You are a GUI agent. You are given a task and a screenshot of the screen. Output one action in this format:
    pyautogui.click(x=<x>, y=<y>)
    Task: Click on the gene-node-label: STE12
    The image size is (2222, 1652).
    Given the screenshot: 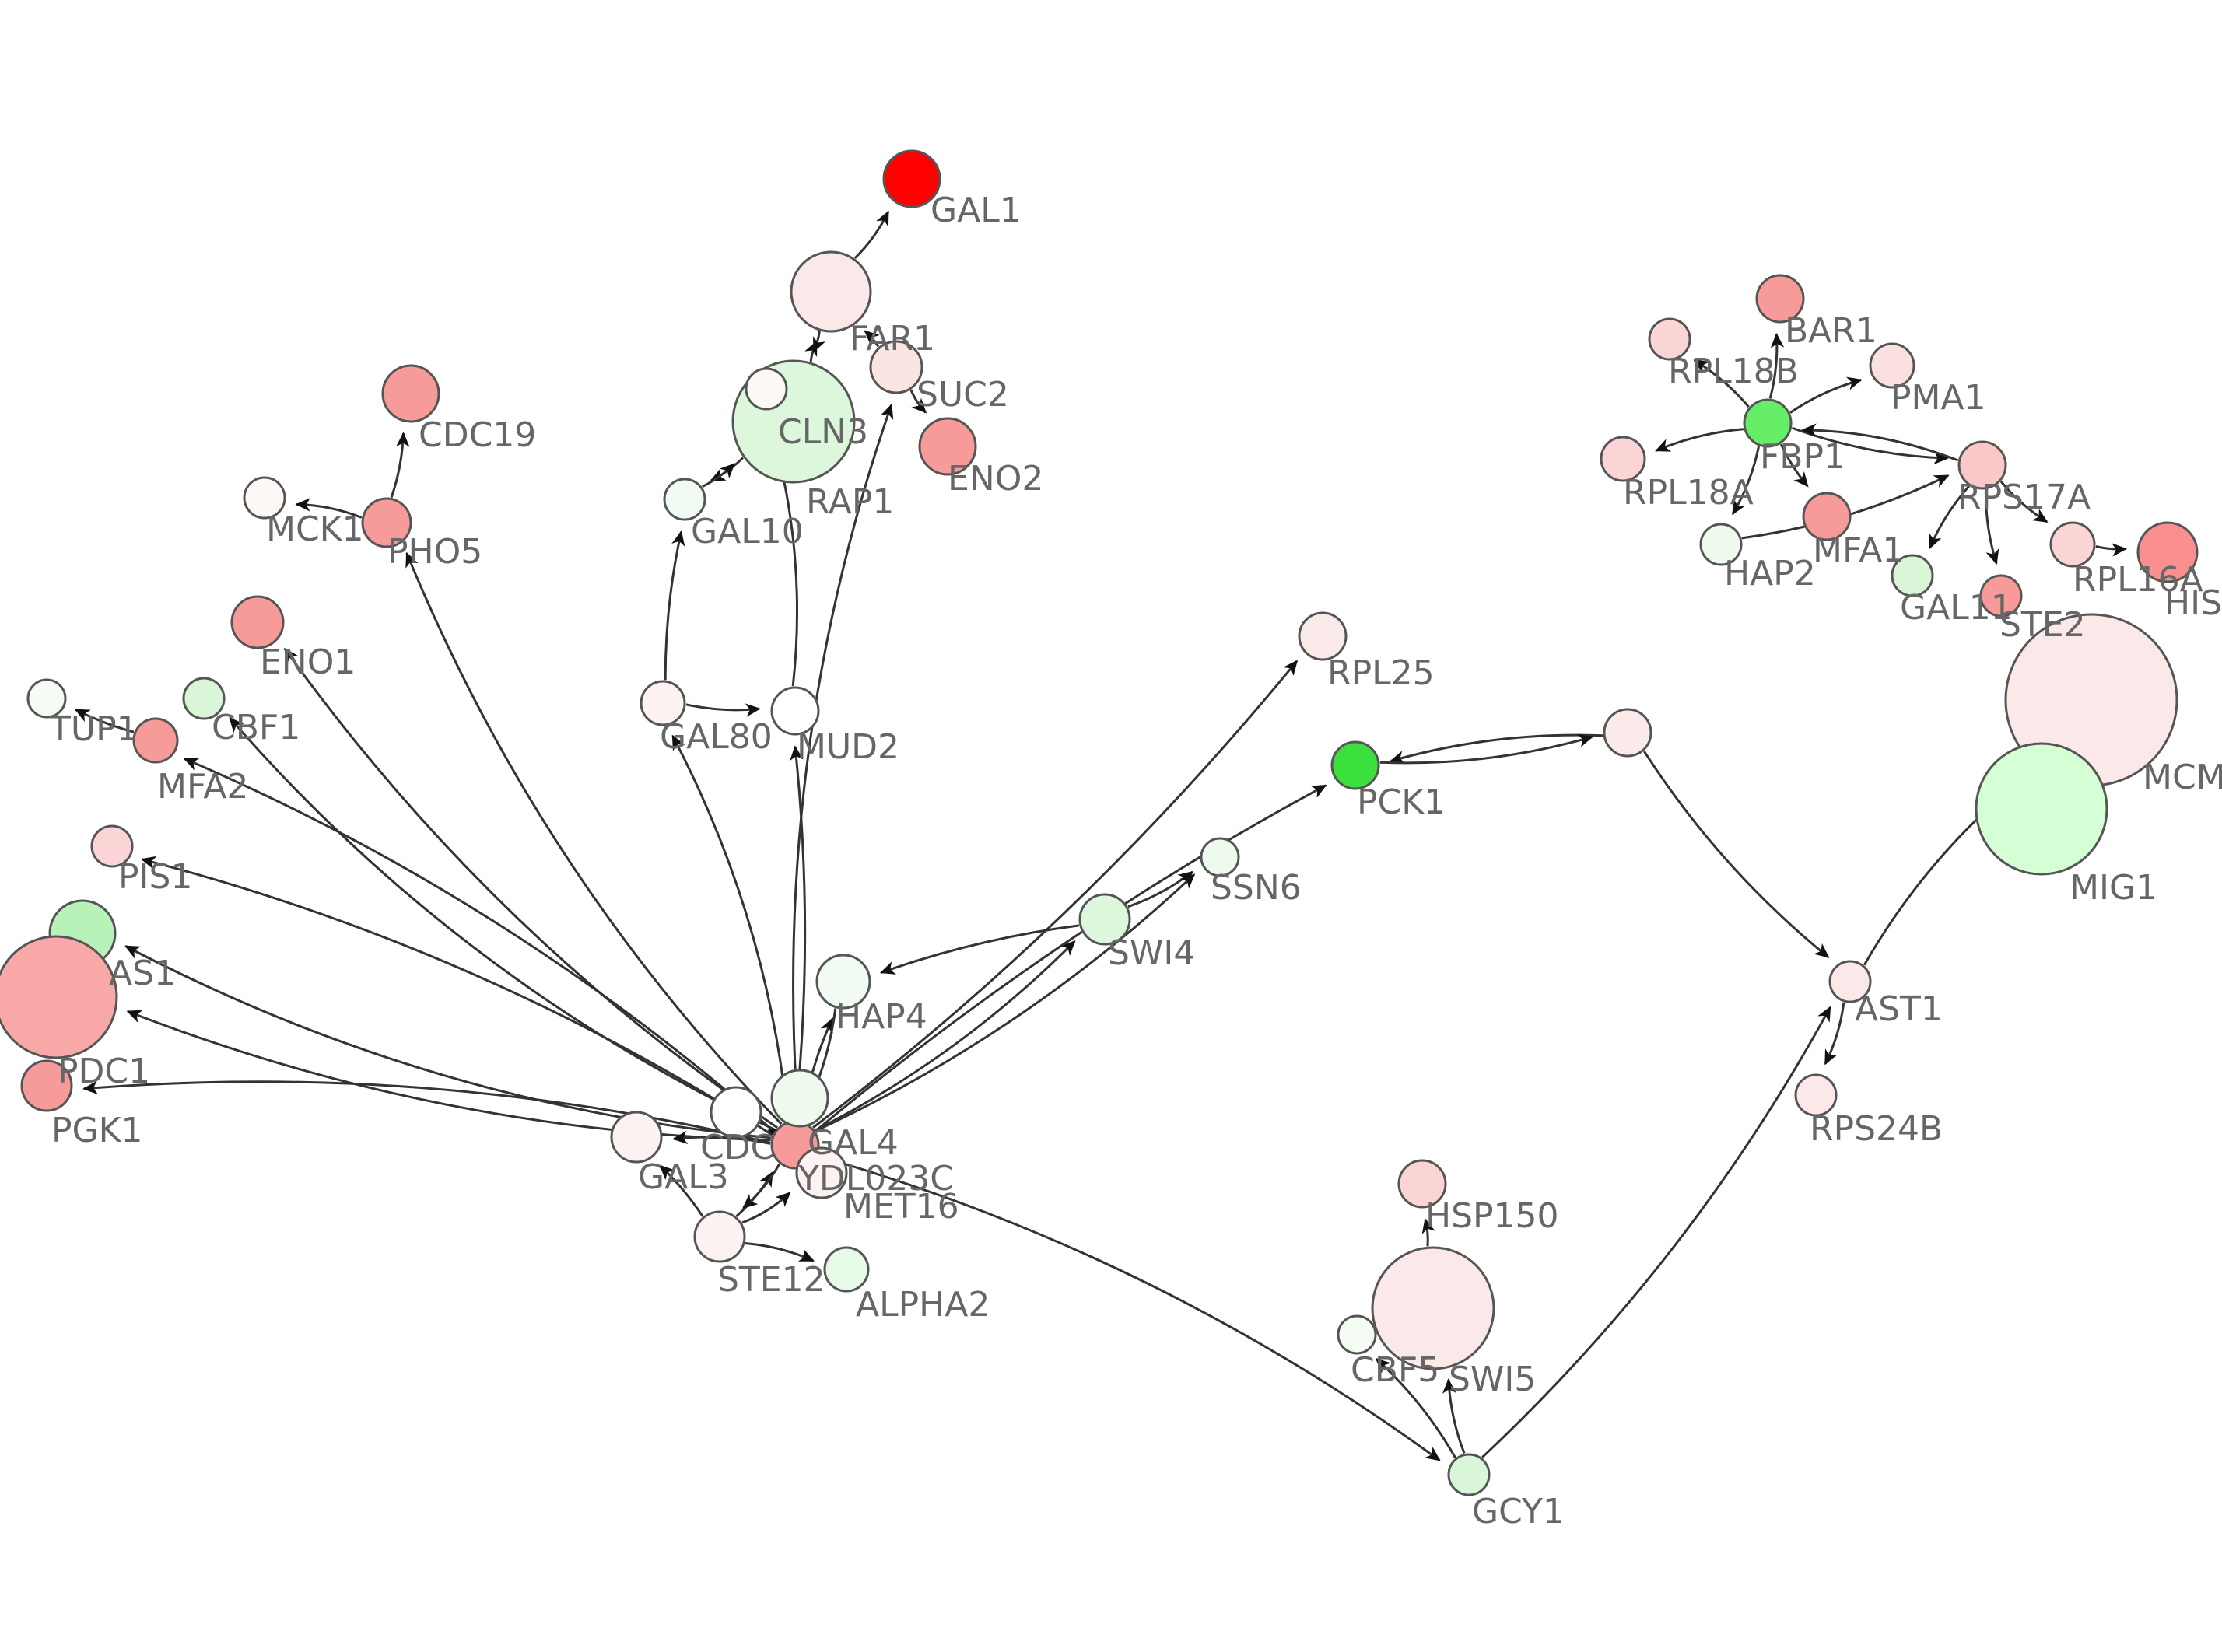 What is the action you would take?
    pyautogui.click(x=771, y=1280)
    